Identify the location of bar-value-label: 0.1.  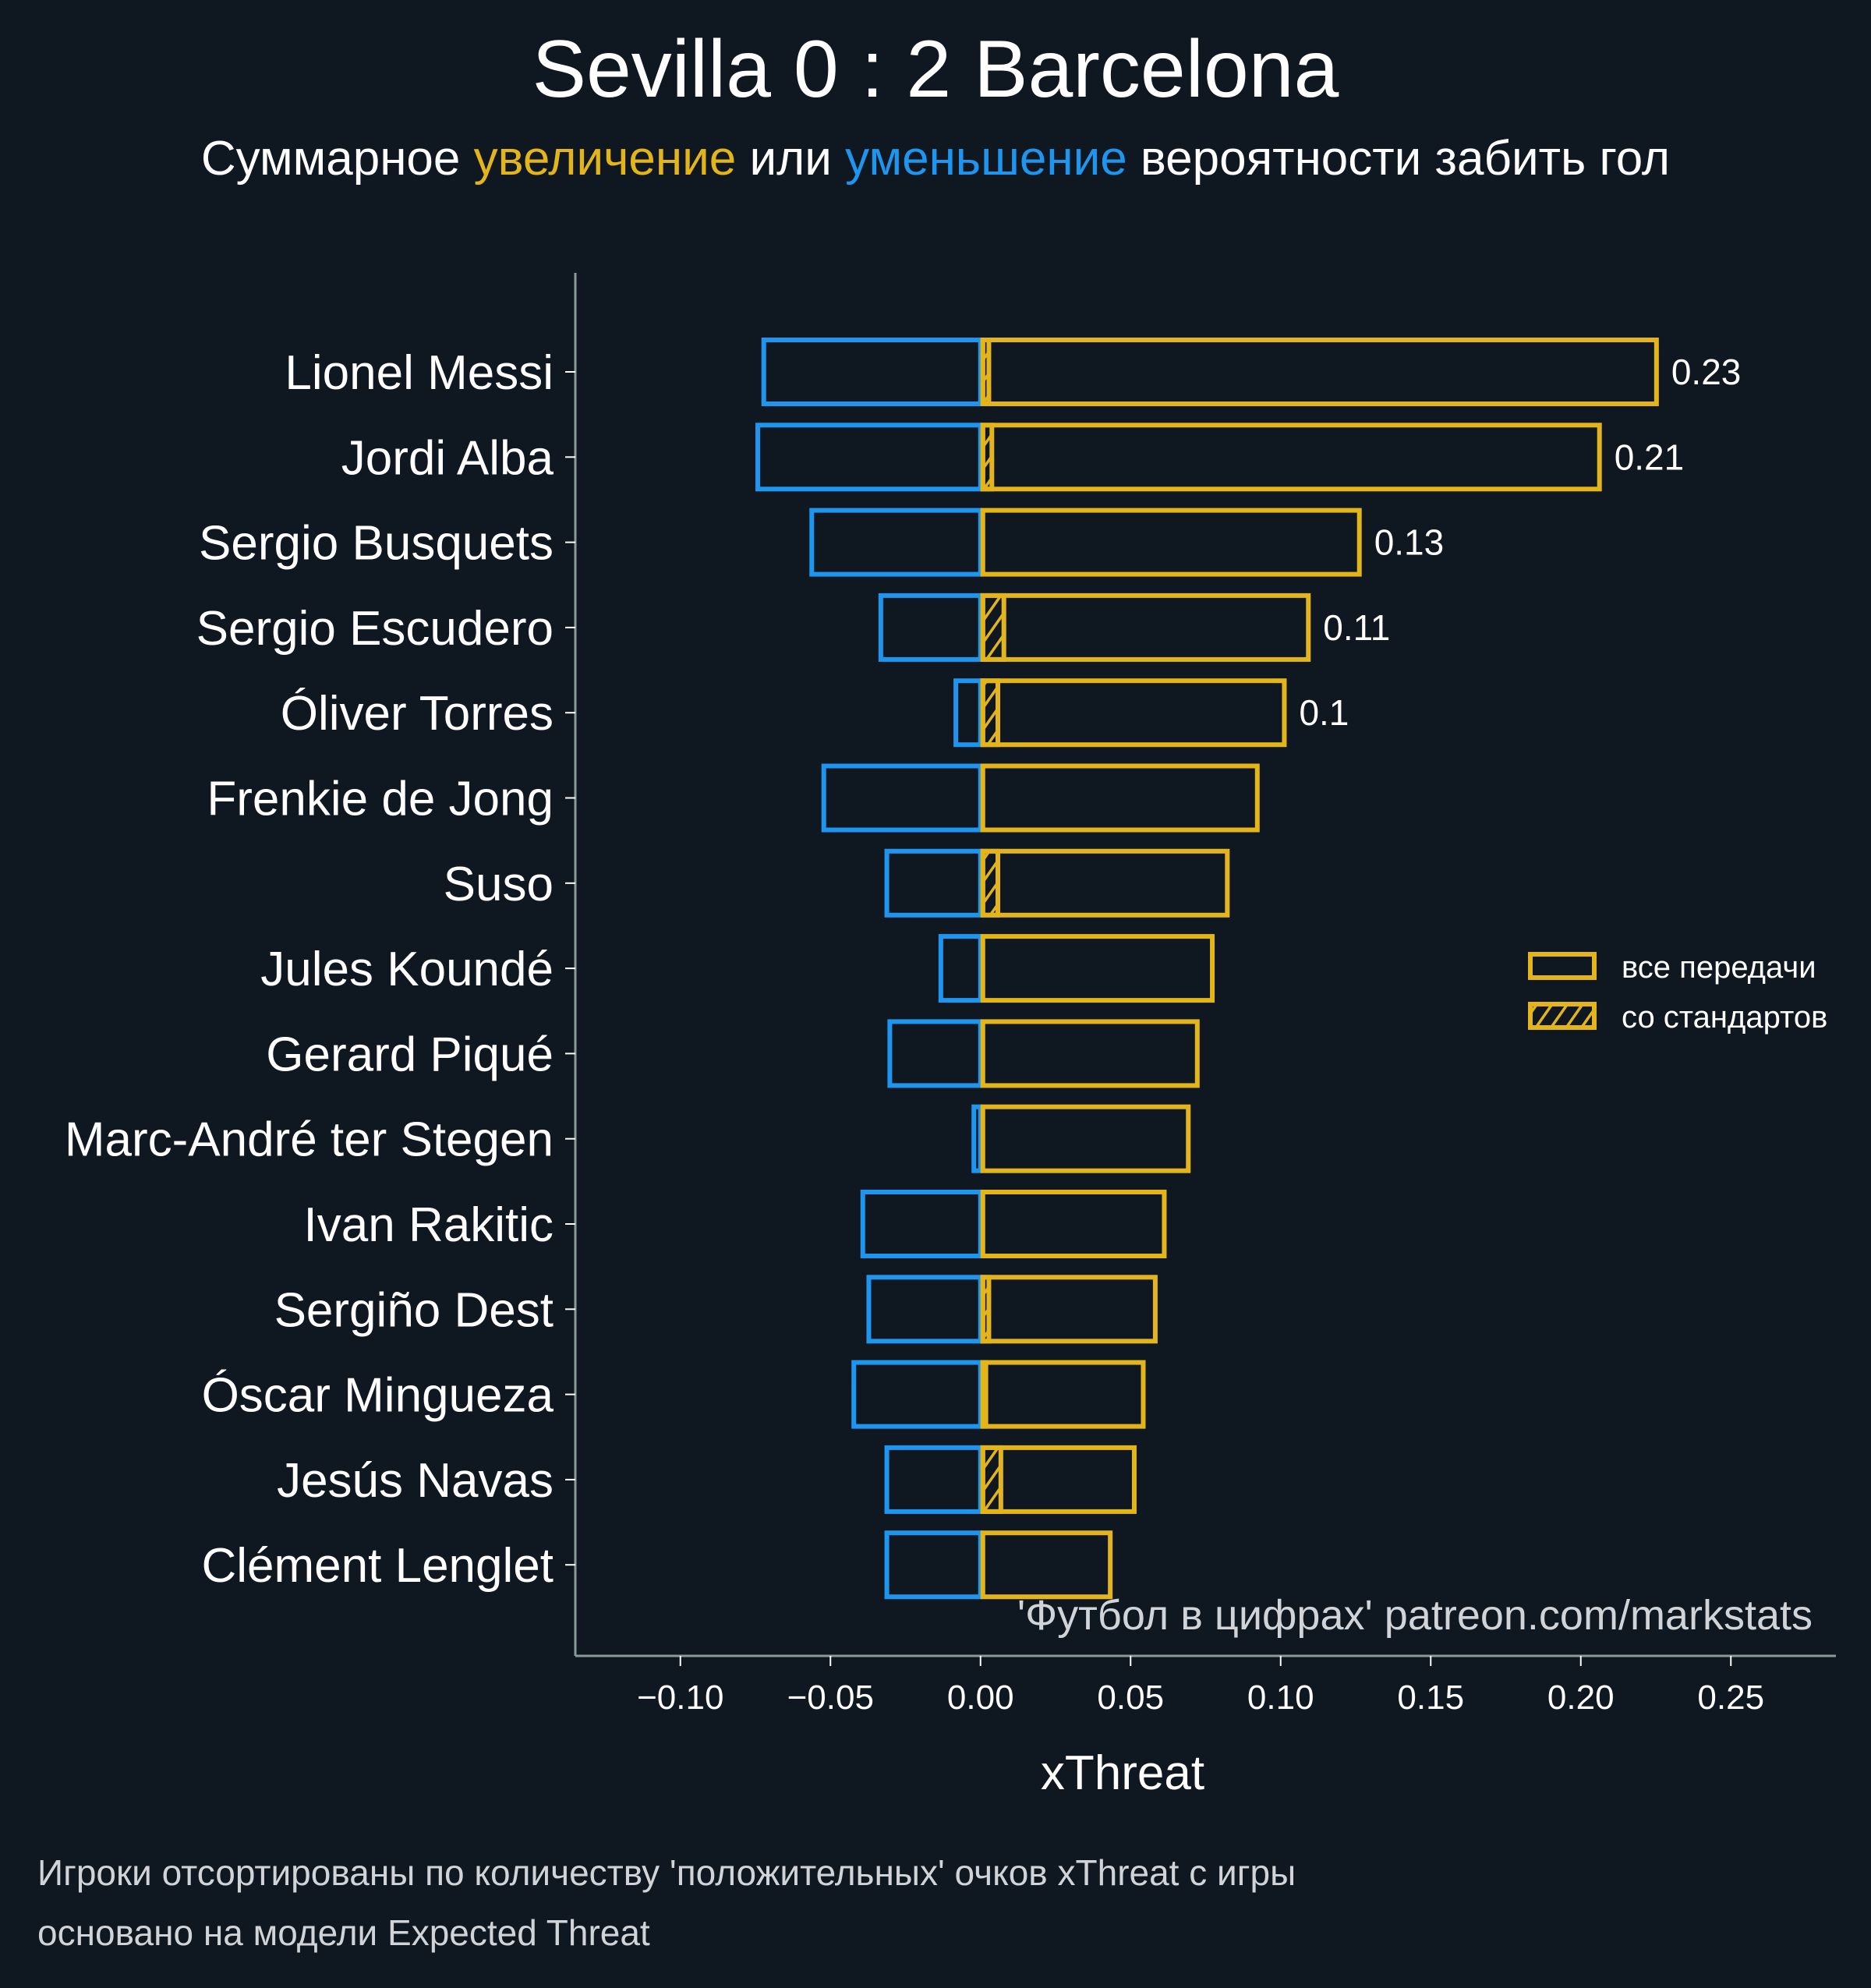
(1324, 712).